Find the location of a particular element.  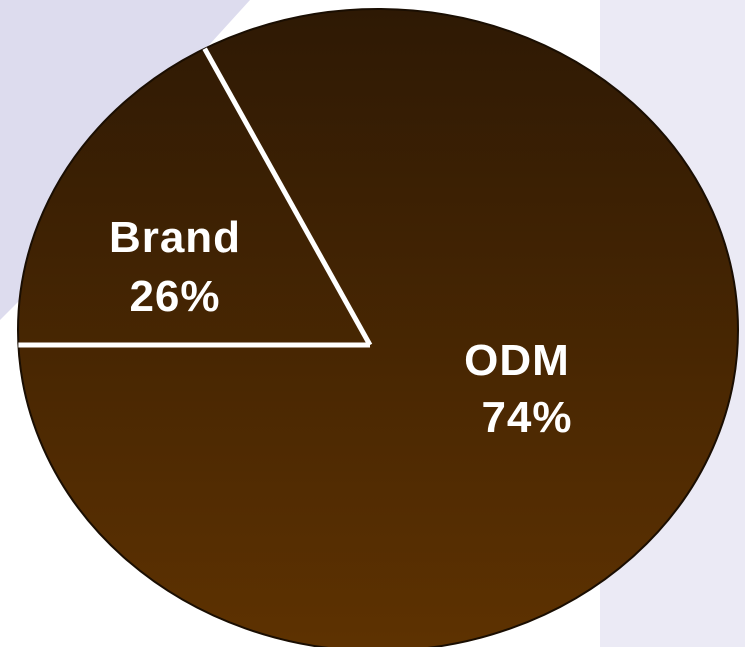

slice-label-brand-value: 26% is located at coordinates (174, 296).